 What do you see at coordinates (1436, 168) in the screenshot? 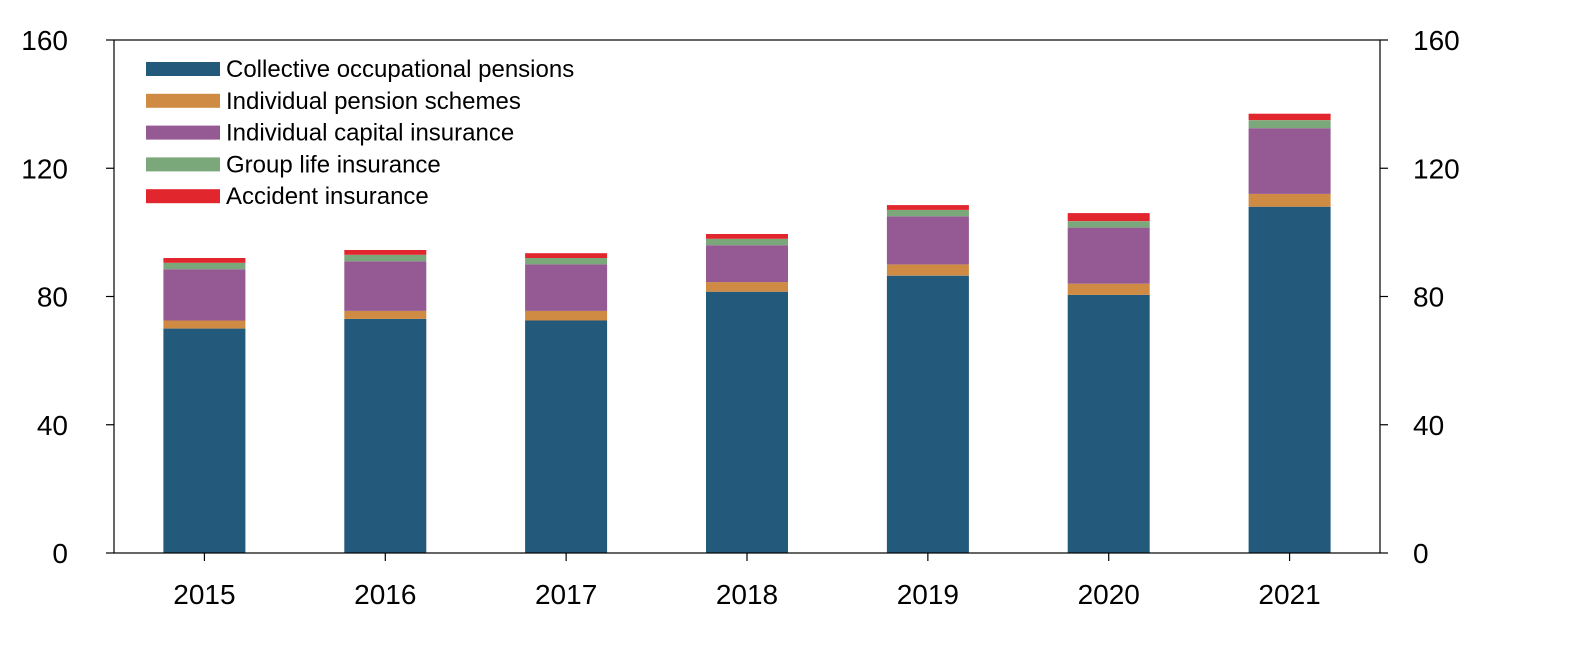
I see `y-tick-label-right-120: 120` at bounding box center [1436, 168].